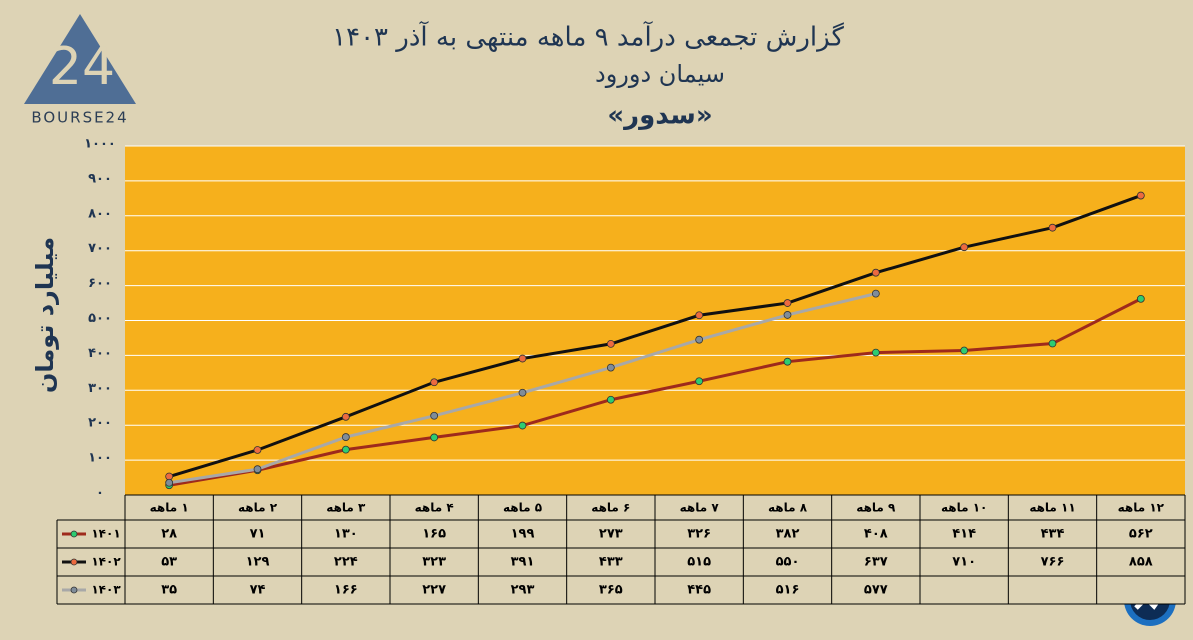  I want to click on y-tick-label: ۸۰۰, so click(100, 213).